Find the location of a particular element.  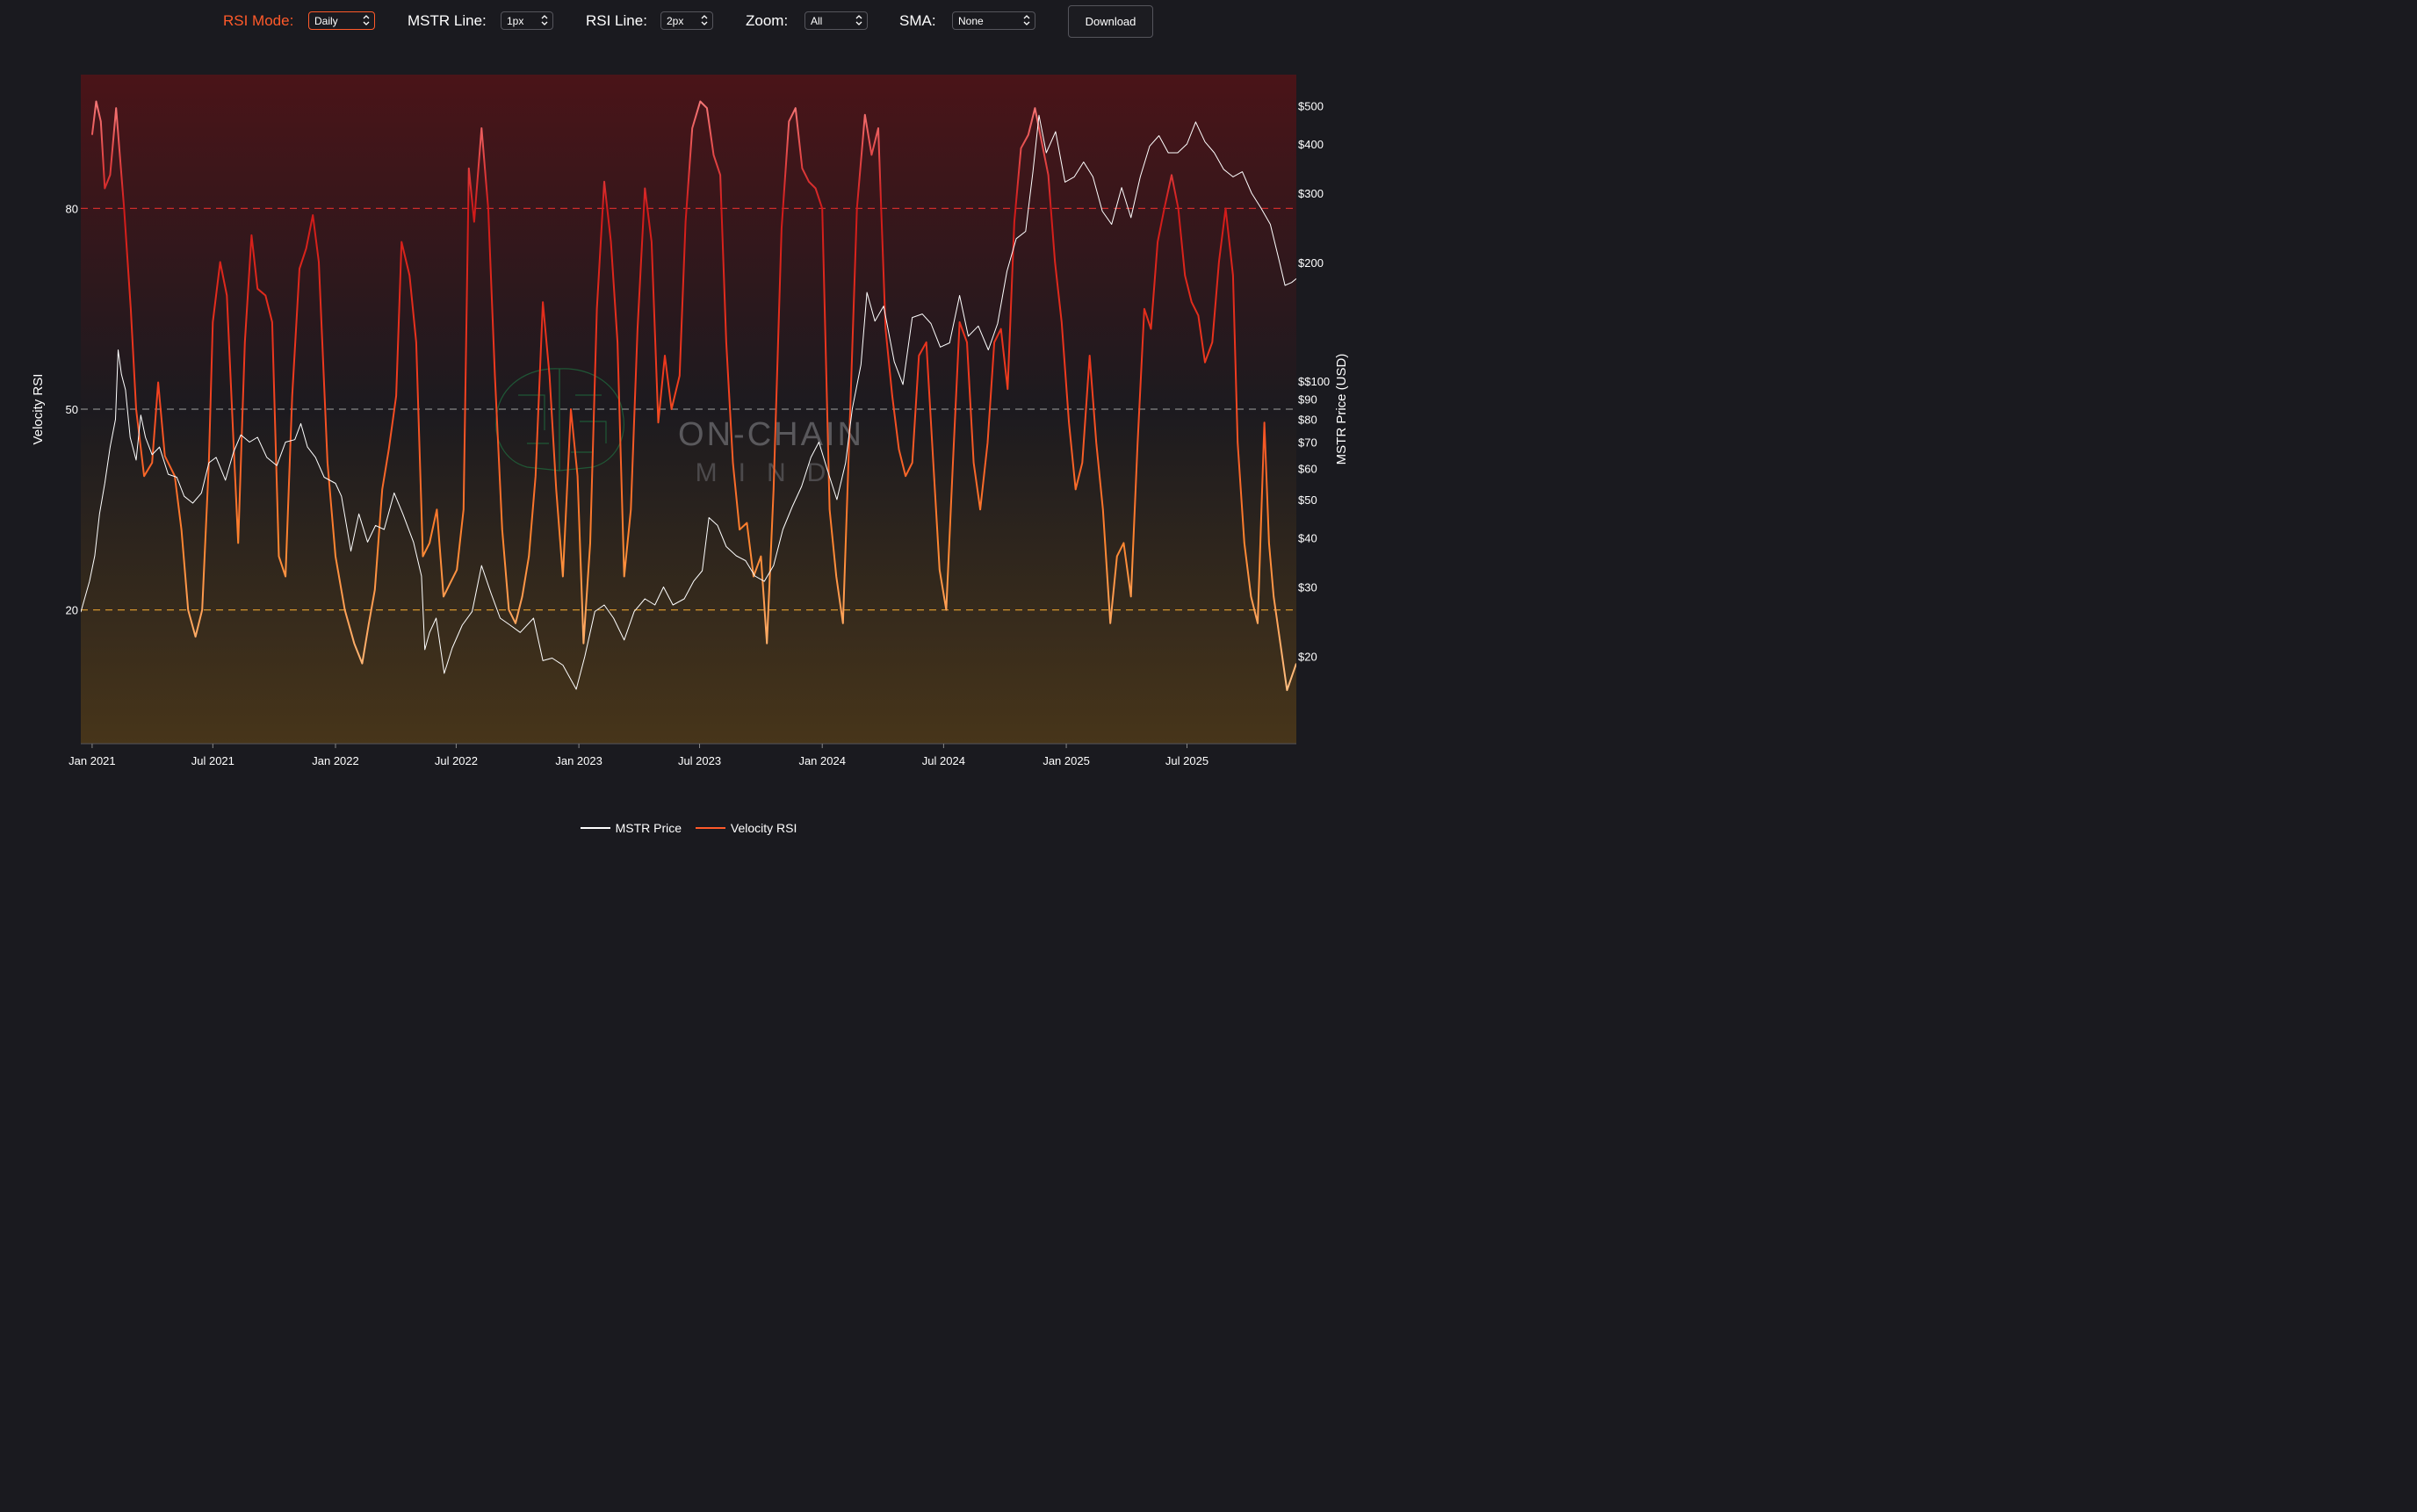

sma-value: None is located at coordinates (971, 21).